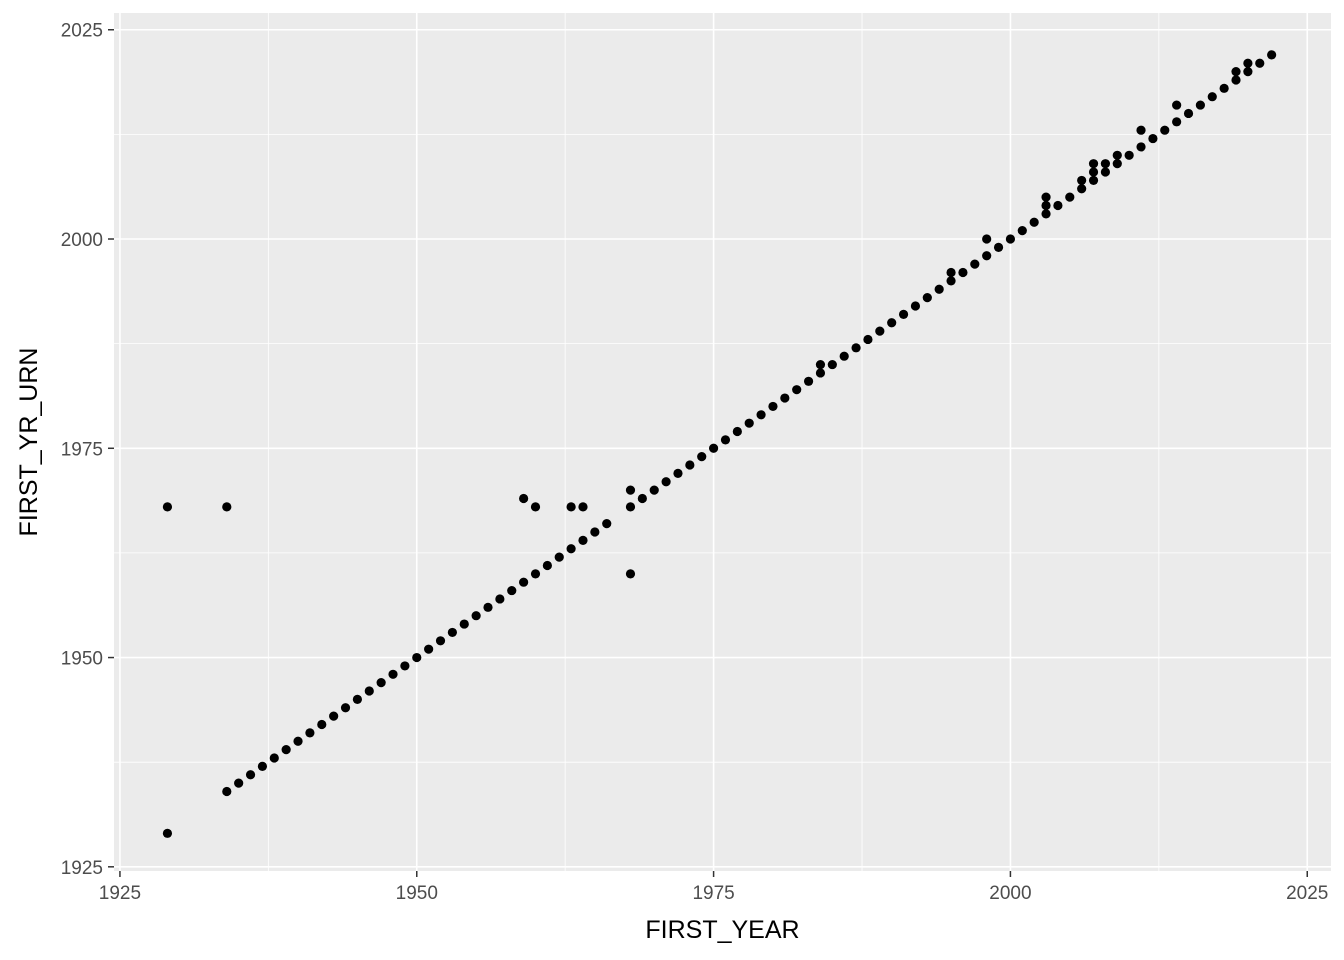 Image resolution: width=1344 pixels, height=960 pixels. What do you see at coordinates (722, 930) in the screenshot?
I see `x-axis-title: FIRST_YEAR` at bounding box center [722, 930].